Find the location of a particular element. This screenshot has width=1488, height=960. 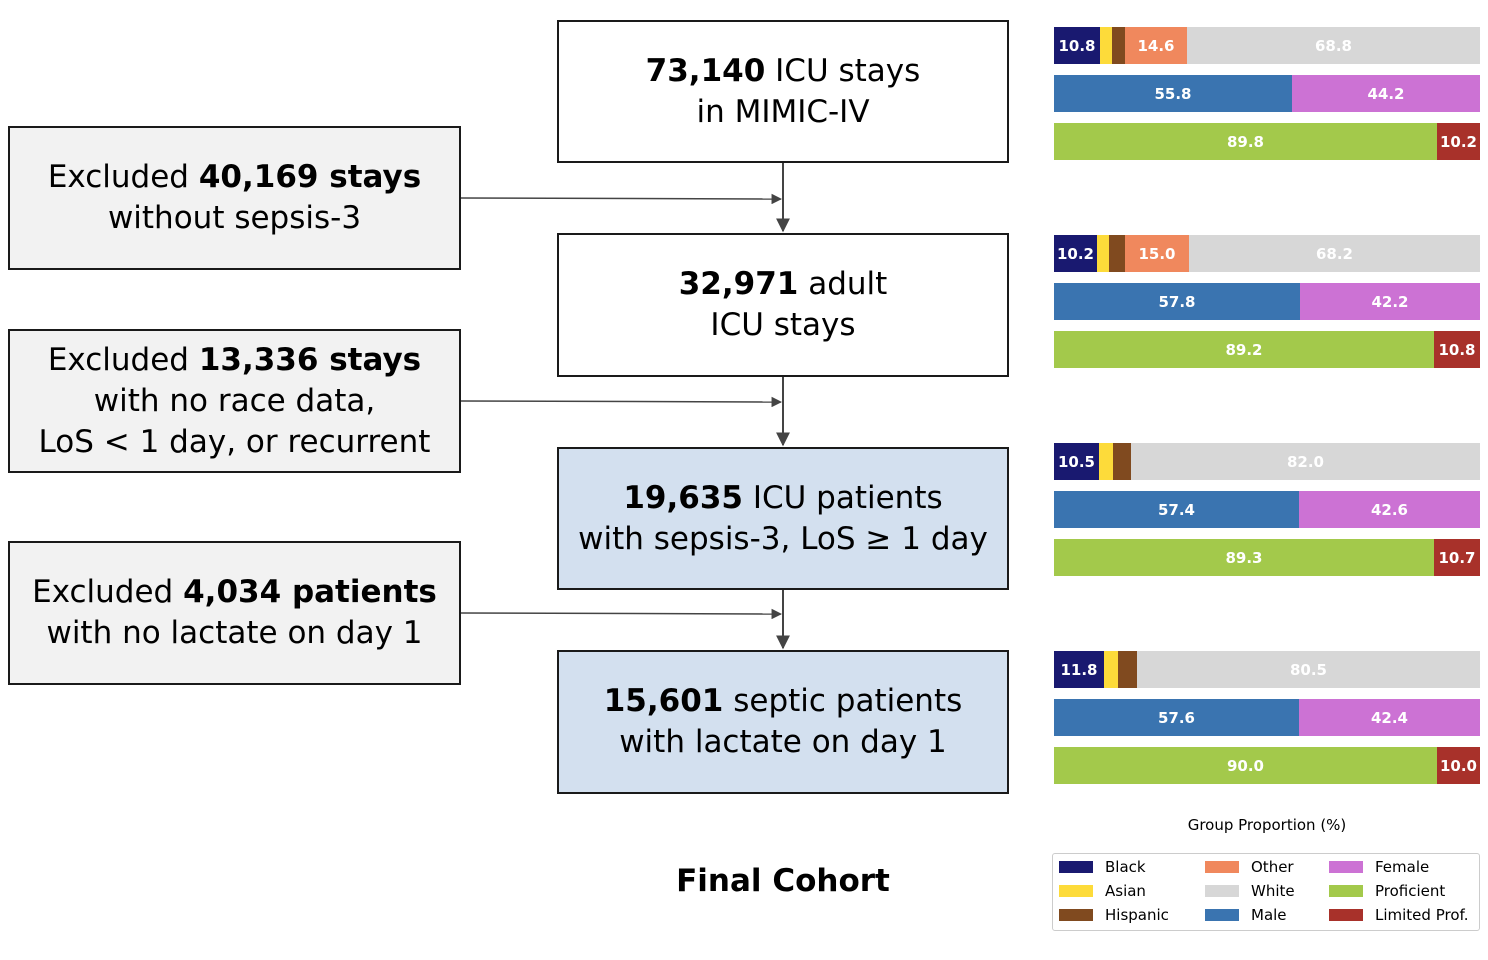

bar-segment-male: 55.8 is located at coordinates (1173, 93).